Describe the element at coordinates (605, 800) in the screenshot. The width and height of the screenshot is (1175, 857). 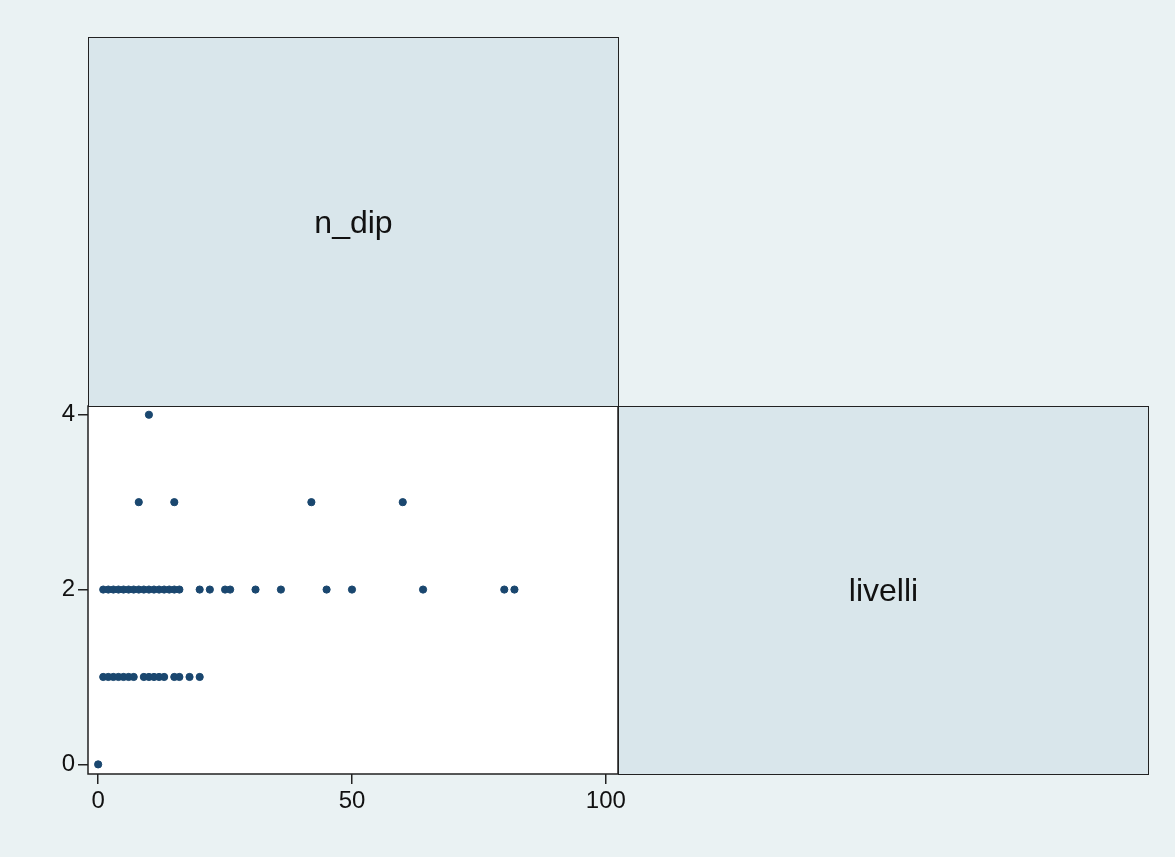
I see `x-tick-label: 100` at that location.